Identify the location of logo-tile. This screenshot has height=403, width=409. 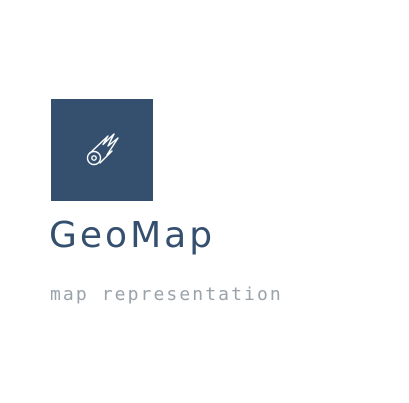
(102, 150).